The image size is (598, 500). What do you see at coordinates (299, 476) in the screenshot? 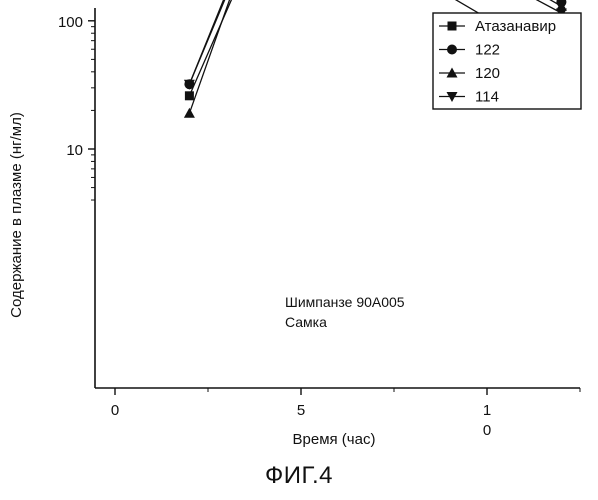
I see `figure-caption: ФИГ.4` at bounding box center [299, 476].